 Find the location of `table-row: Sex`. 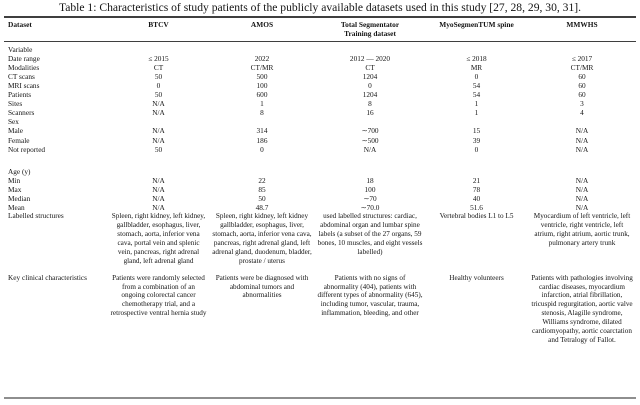

table-row: Sex is located at coordinates (320, 121).